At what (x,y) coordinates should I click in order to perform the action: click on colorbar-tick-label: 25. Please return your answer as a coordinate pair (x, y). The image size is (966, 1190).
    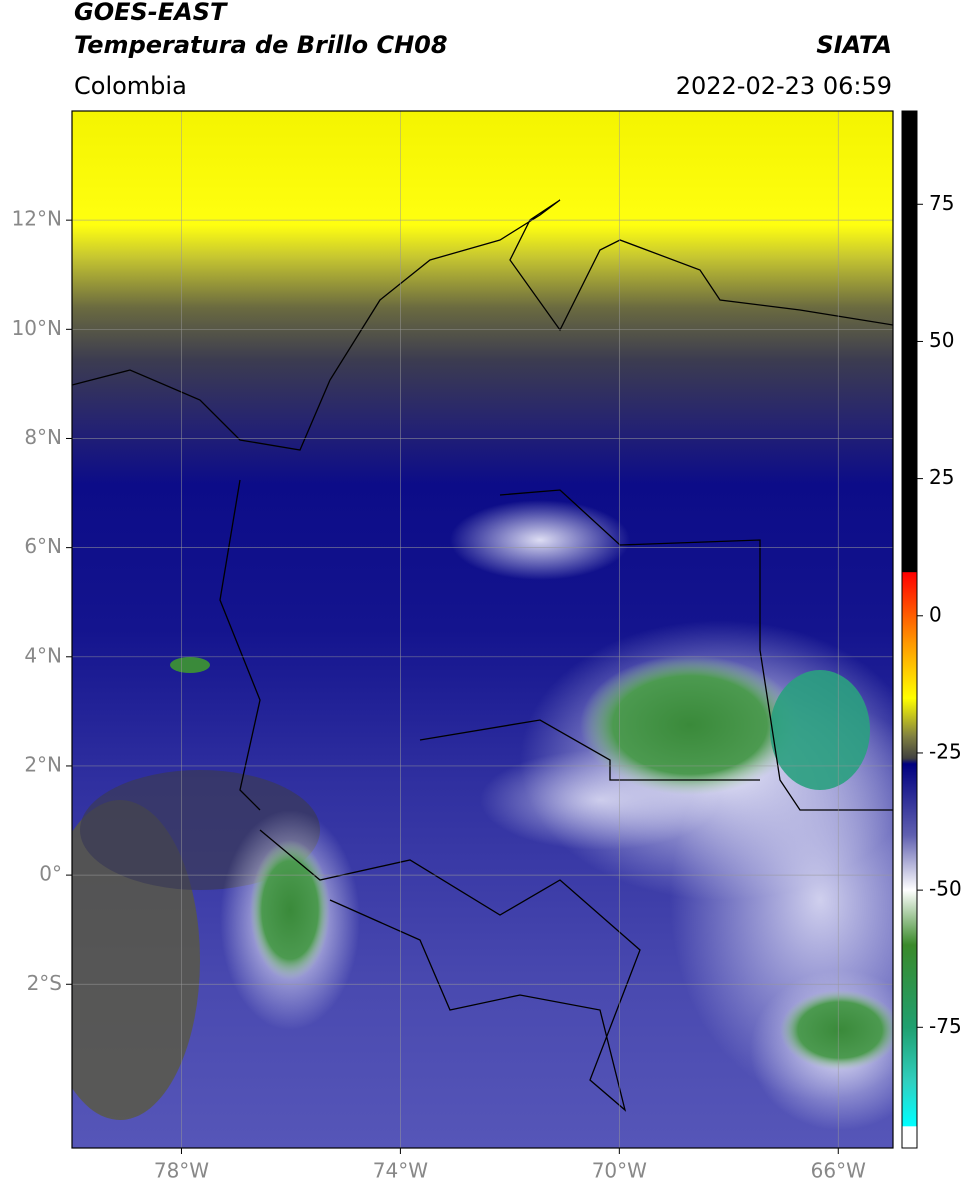
    Looking at the image, I should click on (941, 477).